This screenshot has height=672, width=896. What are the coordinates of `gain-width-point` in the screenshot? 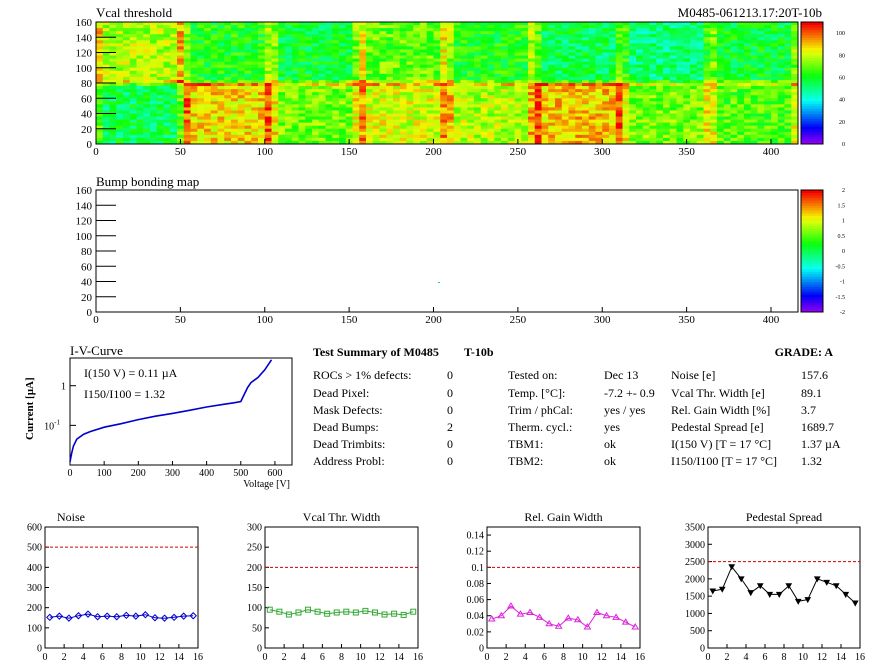 It's located at (568, 617).